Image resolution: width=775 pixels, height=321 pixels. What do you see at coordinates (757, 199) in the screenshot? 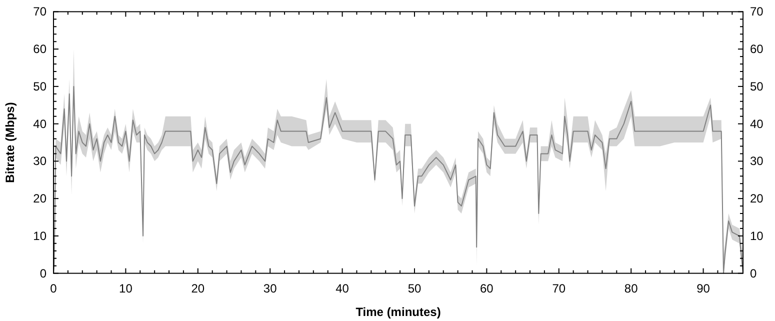
I see `y2-tick-label: 20` at bounding box center [757, 199].